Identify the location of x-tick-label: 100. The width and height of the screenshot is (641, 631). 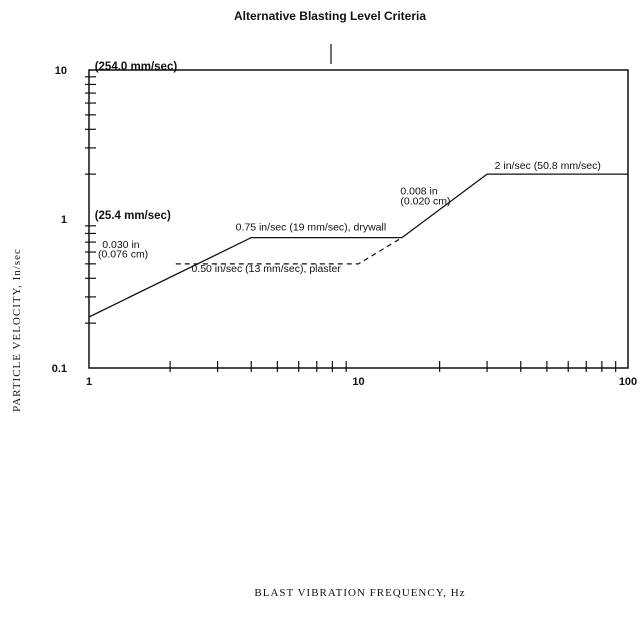
(628, 382).